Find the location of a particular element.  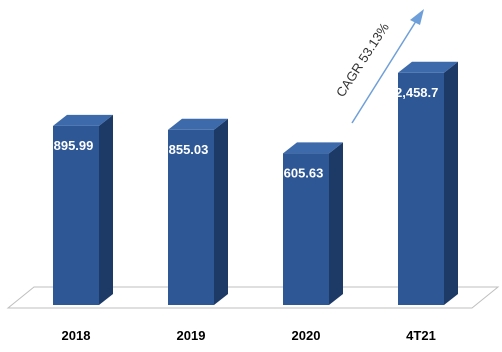

bar-2018: ,895.99 is located at coordinates (81, 209).